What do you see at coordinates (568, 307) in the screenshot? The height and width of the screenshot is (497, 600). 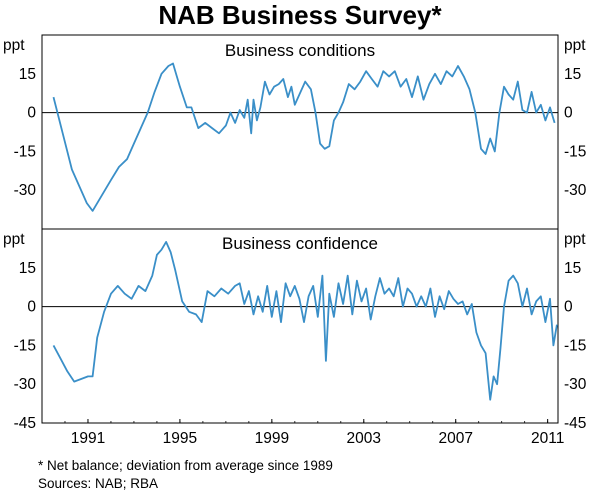 I see `y-tick-right-confidence: 0` at bounding box center [568, 307].